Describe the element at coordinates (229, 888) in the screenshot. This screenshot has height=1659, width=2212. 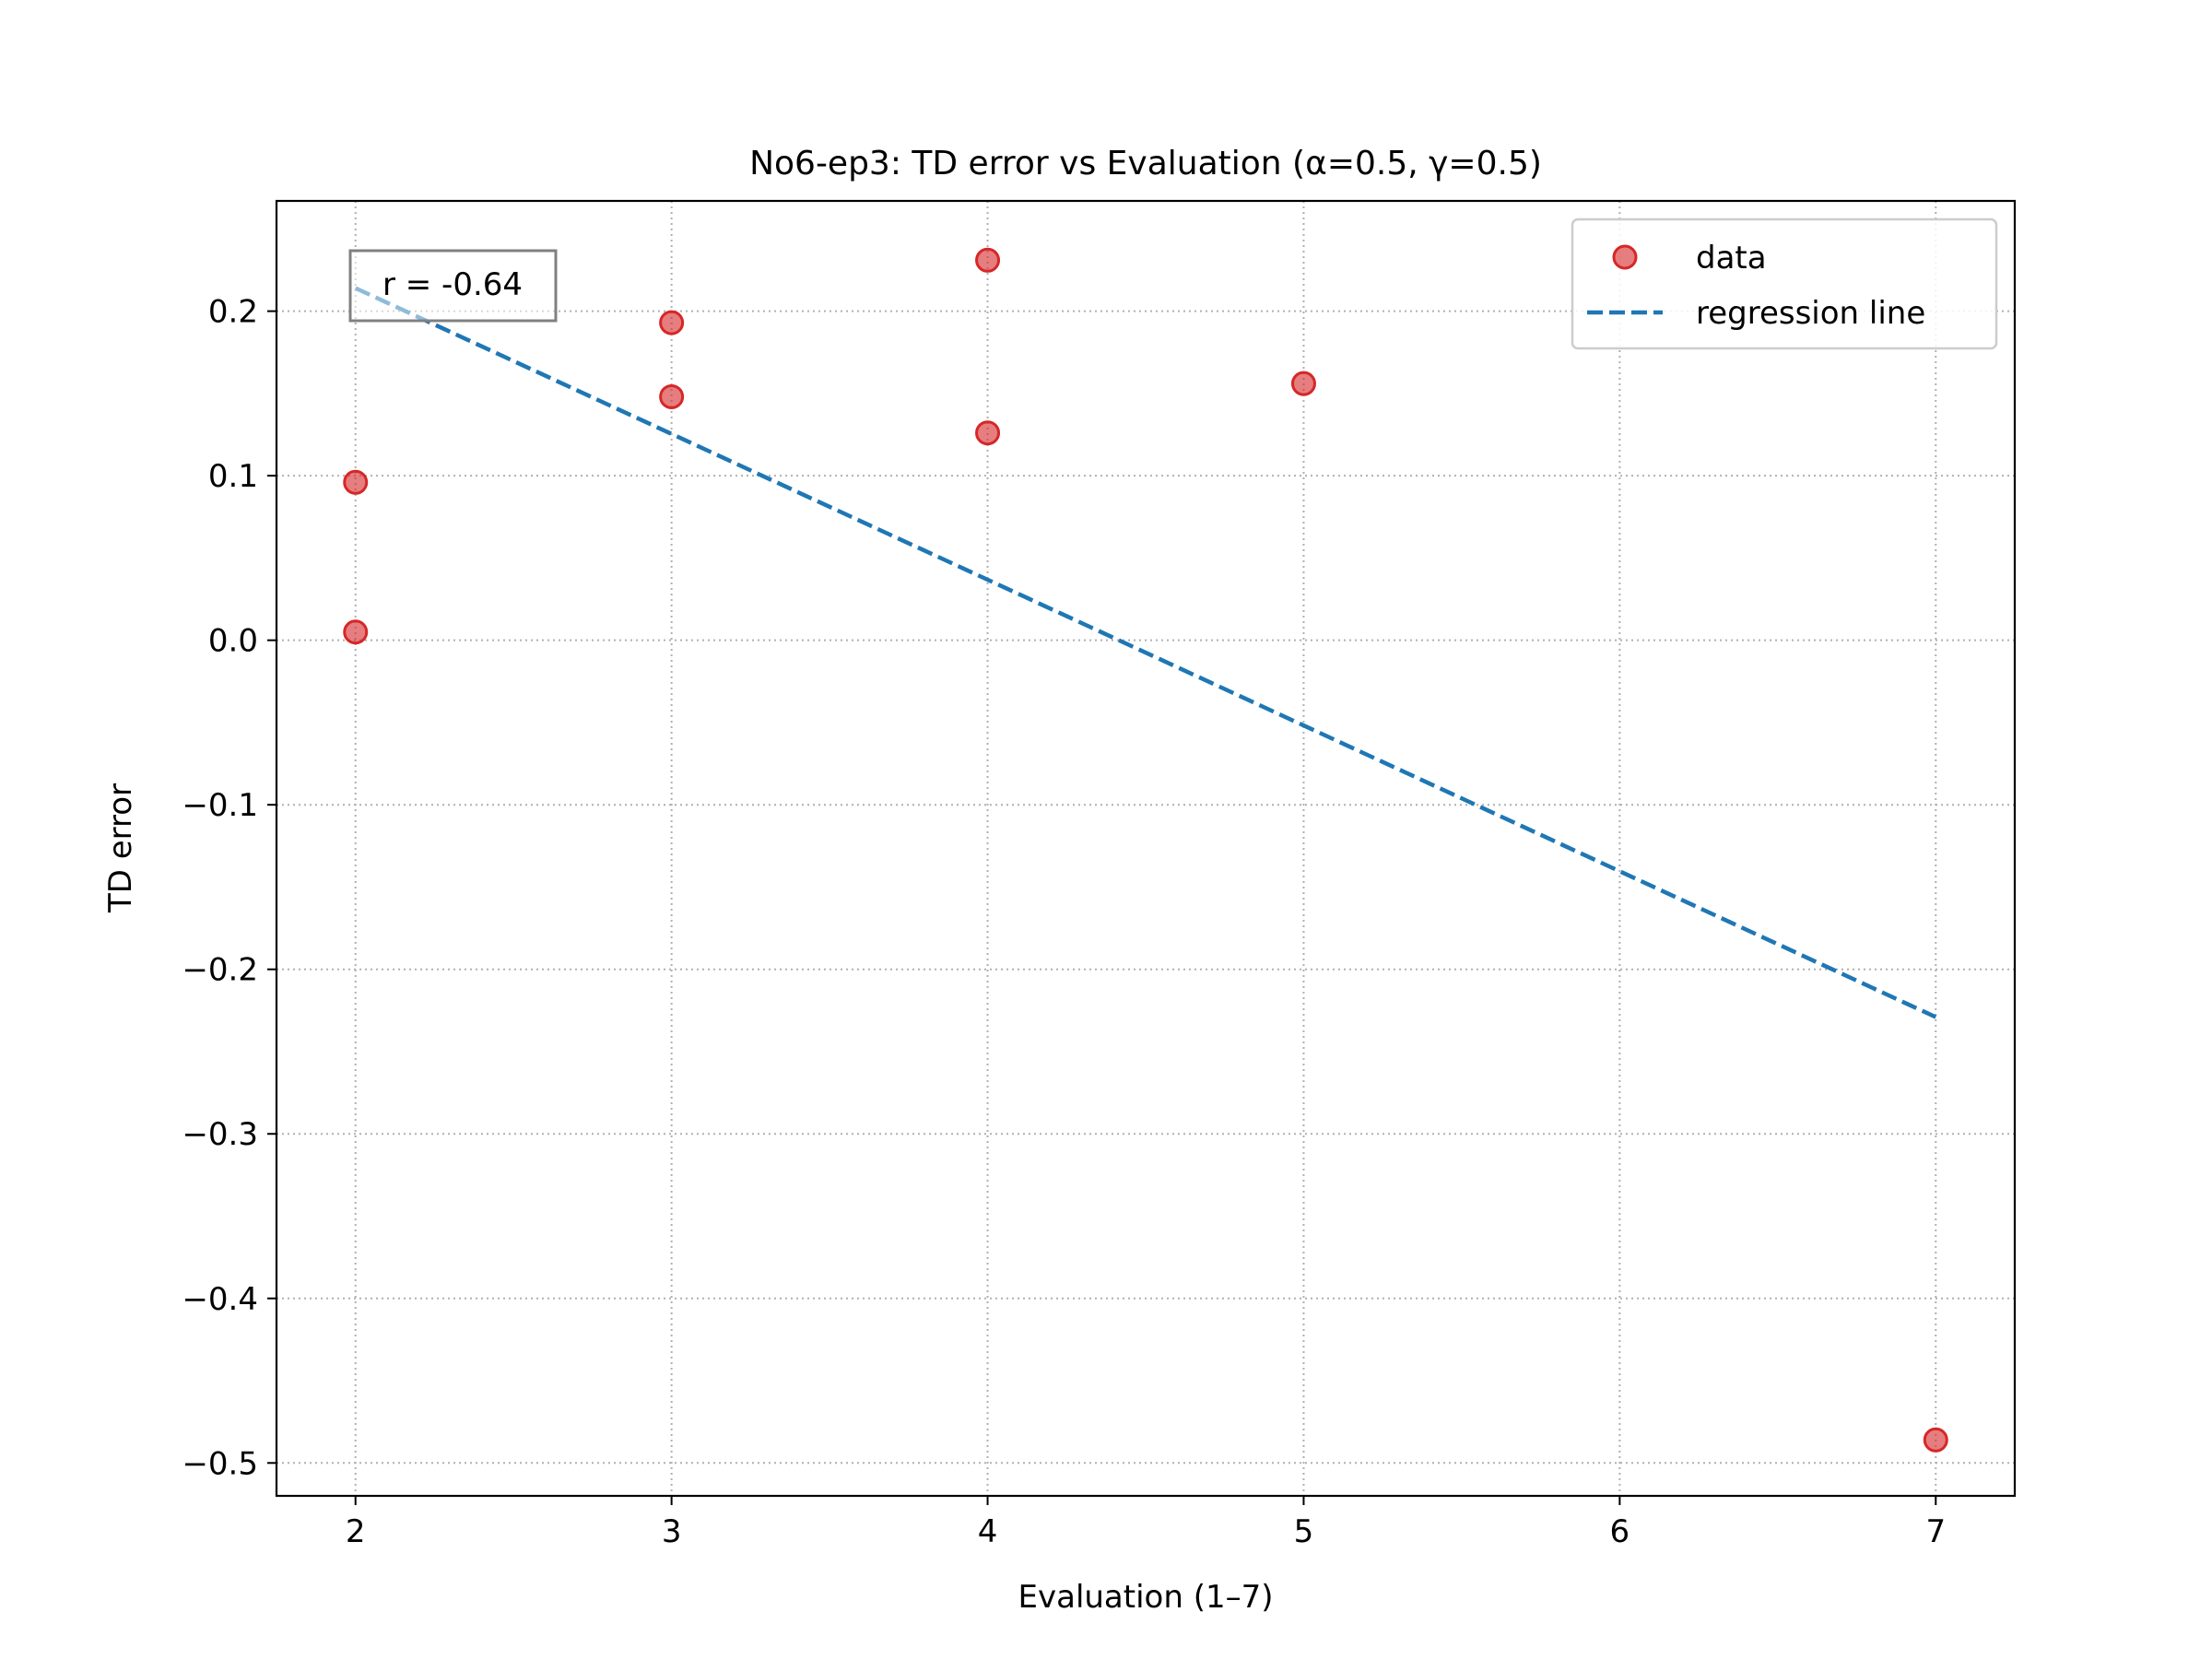
I see `y-axis-ticks: 0.2 0.1 0.0 −0.1 −0.2 −0.3 −0.4 −0.5` at that location.